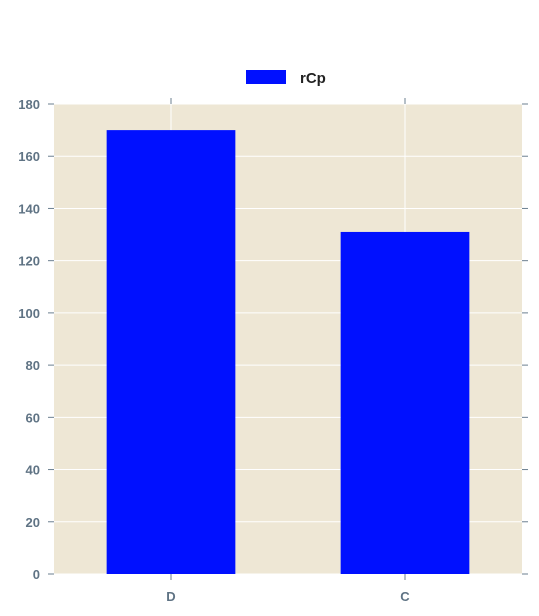  Describe the element at coordinates (29, 261) in the screenshot. I see `y-tick-label: 120` at that location.